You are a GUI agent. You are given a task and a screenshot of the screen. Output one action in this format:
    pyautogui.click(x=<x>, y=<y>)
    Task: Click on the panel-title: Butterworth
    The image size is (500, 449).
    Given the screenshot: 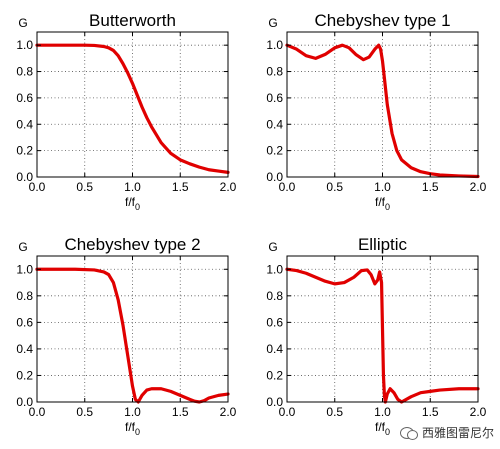 What is the action you would take?
    pyautogui.click(x=132, y=20)
    